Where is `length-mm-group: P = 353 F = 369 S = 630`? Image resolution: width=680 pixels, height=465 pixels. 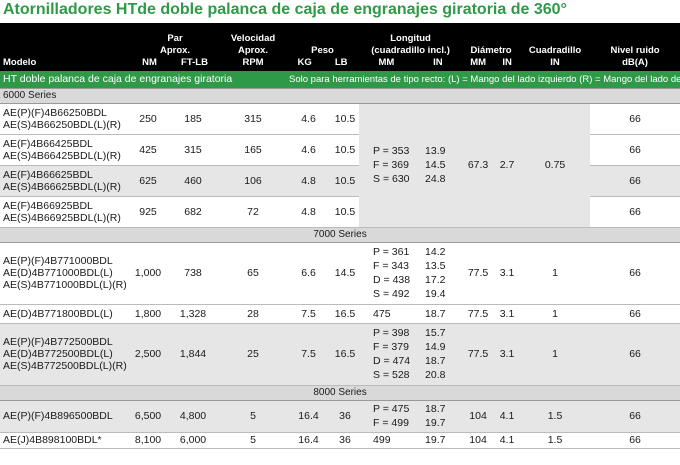 length-mm-group: P = 353 F = 369 S = 630 is located at coordinates (392, 165).